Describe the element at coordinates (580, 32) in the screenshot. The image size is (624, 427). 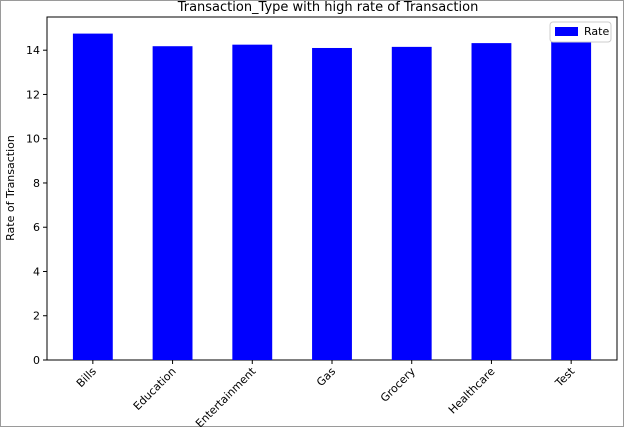
I see `legend: Rate` at that location.